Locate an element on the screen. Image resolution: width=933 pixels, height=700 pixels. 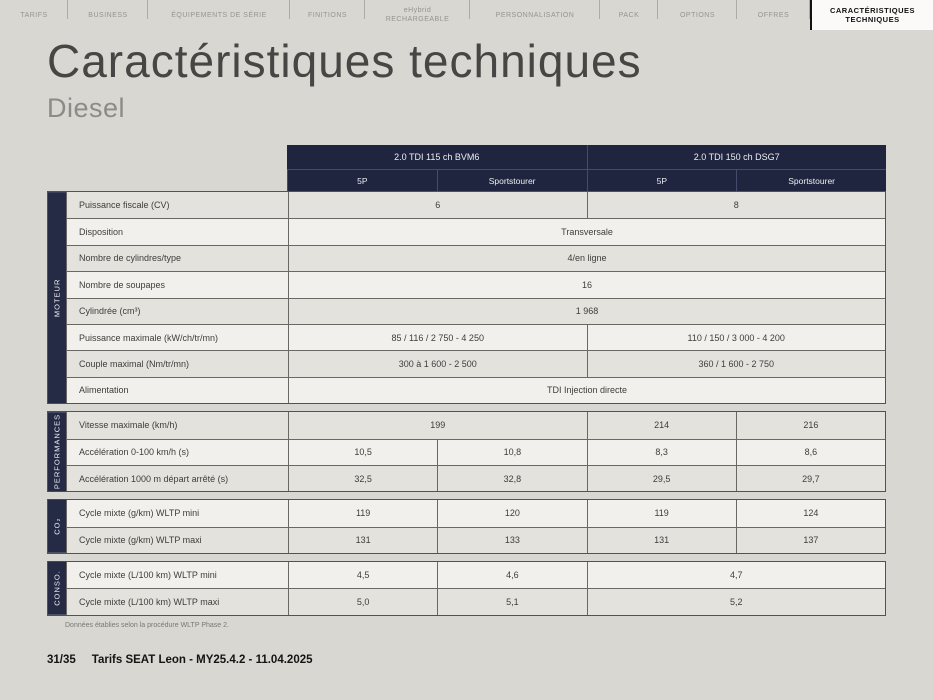
spec-value-cell: 1 968 is located at coordinates (586, 310).